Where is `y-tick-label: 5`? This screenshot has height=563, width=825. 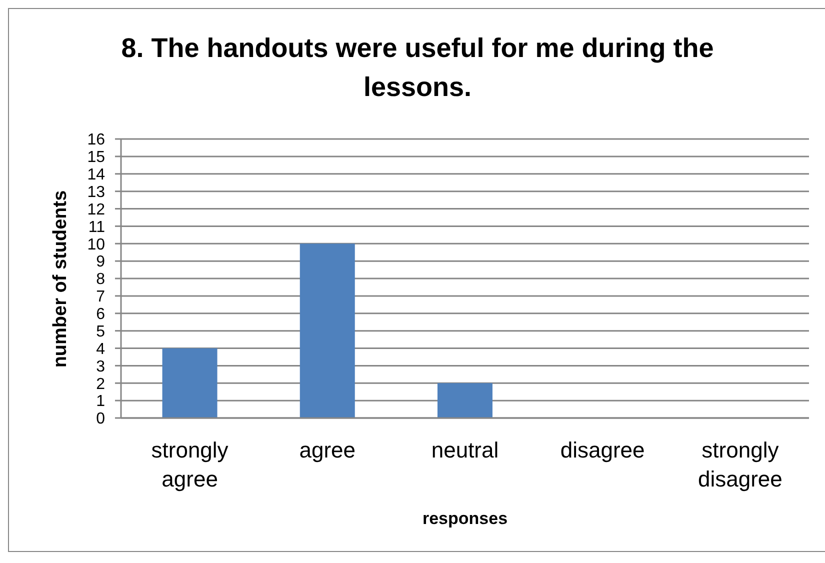
y-tick-label: 5 is located at coordinates (101, 331).